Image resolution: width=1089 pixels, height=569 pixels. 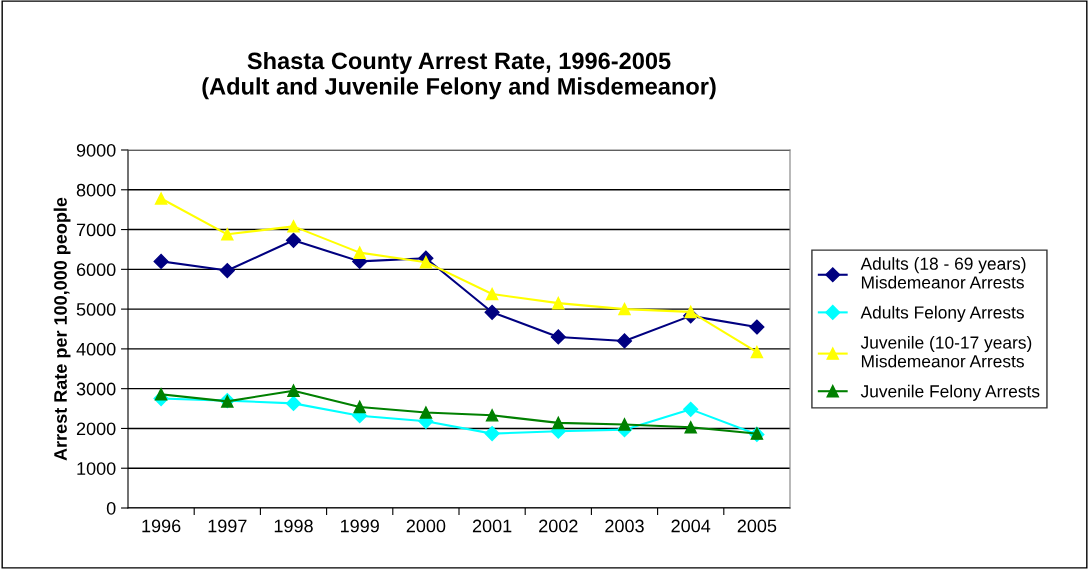 I want to click on x-tick-label: 2003, so click(x=624, y=526).